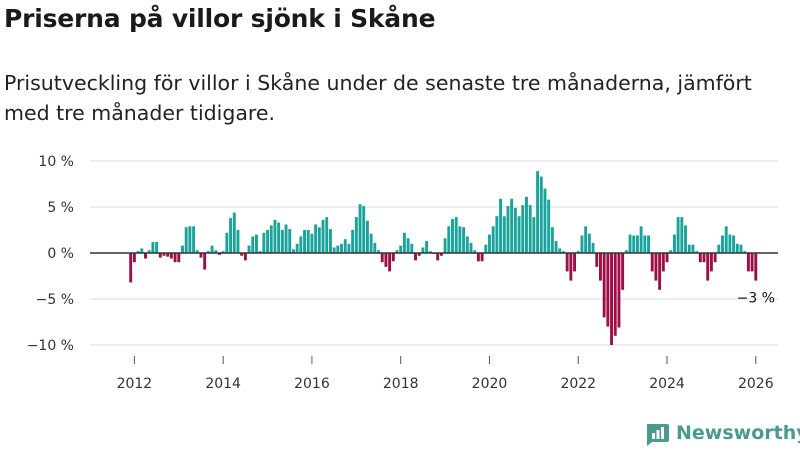 The height and width of the screenshot is (450, 800). I want to click on x-tick-label: 2016, so click(312, 384).